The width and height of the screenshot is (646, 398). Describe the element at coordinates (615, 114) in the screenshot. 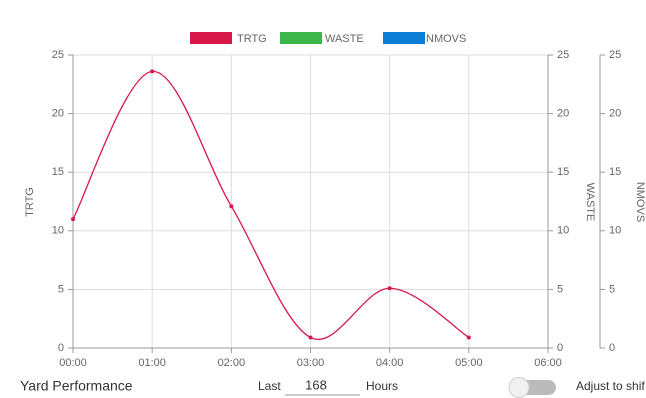

I see `y3-tick-label: 20` at that location.